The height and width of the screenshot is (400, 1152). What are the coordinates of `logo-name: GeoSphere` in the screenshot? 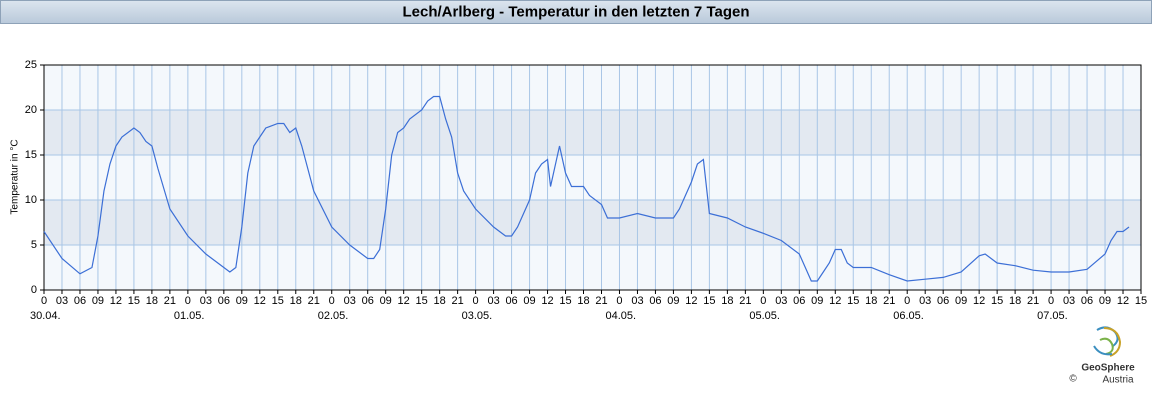 It's located at (1108, 368).